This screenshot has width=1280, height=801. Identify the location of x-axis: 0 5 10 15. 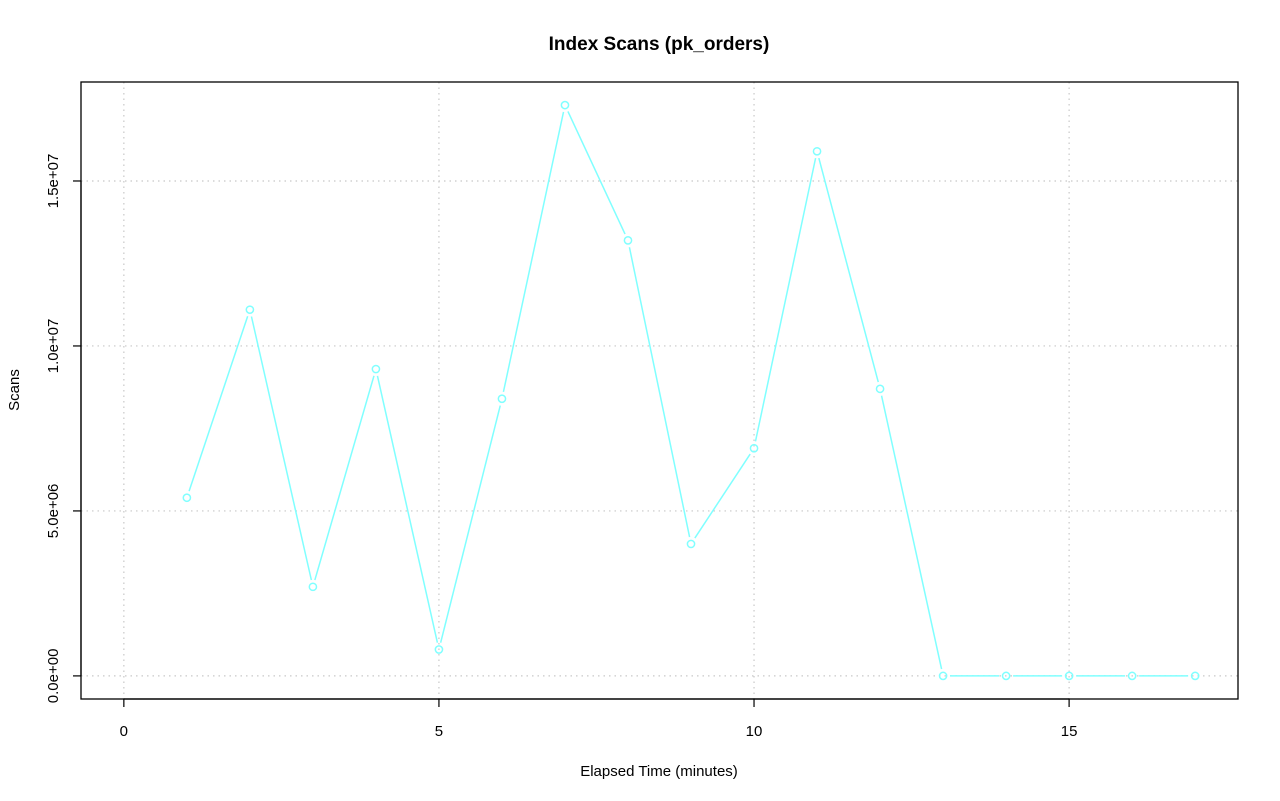
(599, 719).